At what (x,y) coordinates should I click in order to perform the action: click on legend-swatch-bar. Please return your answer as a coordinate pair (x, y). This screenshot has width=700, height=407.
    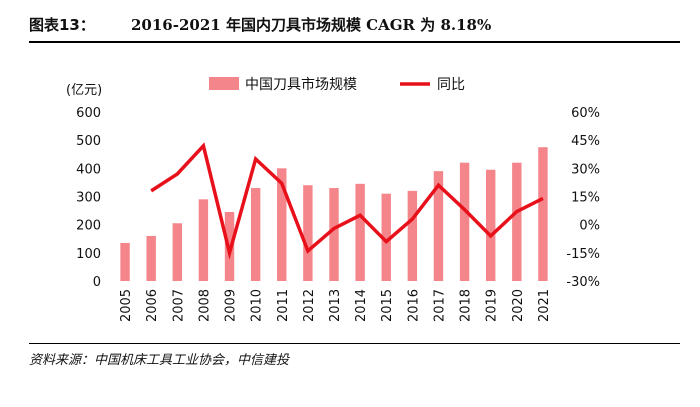
    Looking at the image, I should click on (224, 83).